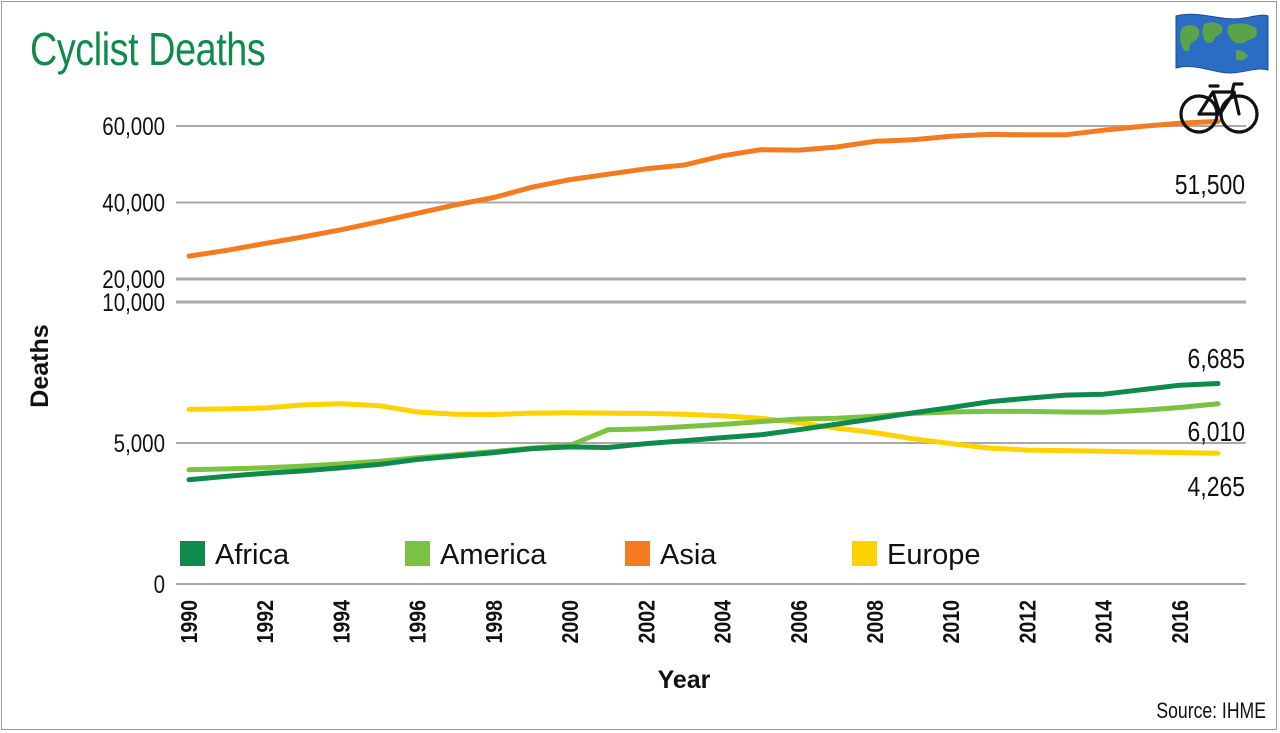  I want to click on x-tick-label: 2000, so click(571, 621).